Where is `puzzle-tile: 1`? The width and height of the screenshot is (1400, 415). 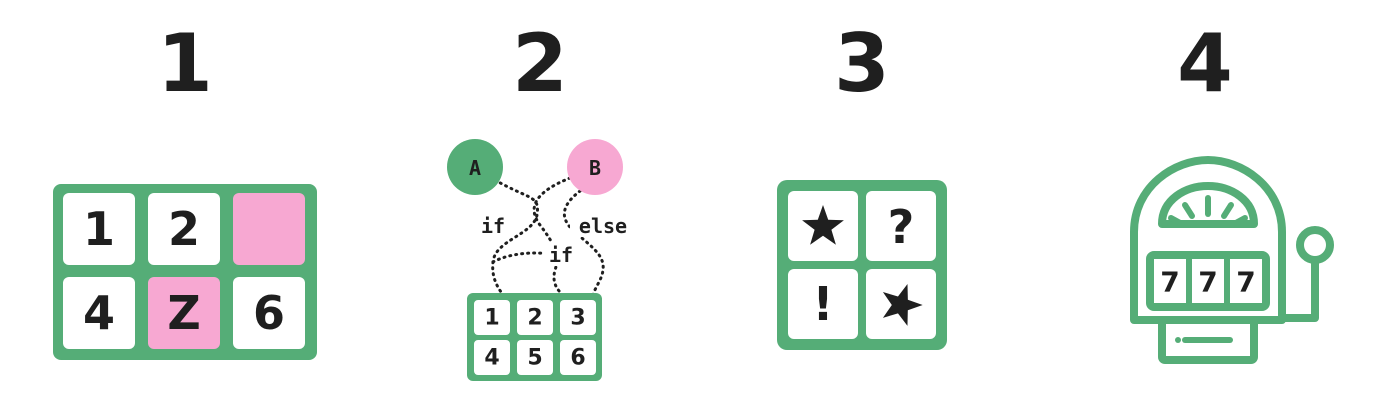 puzzle-tile: 1 is located at coordinates (99, 229).